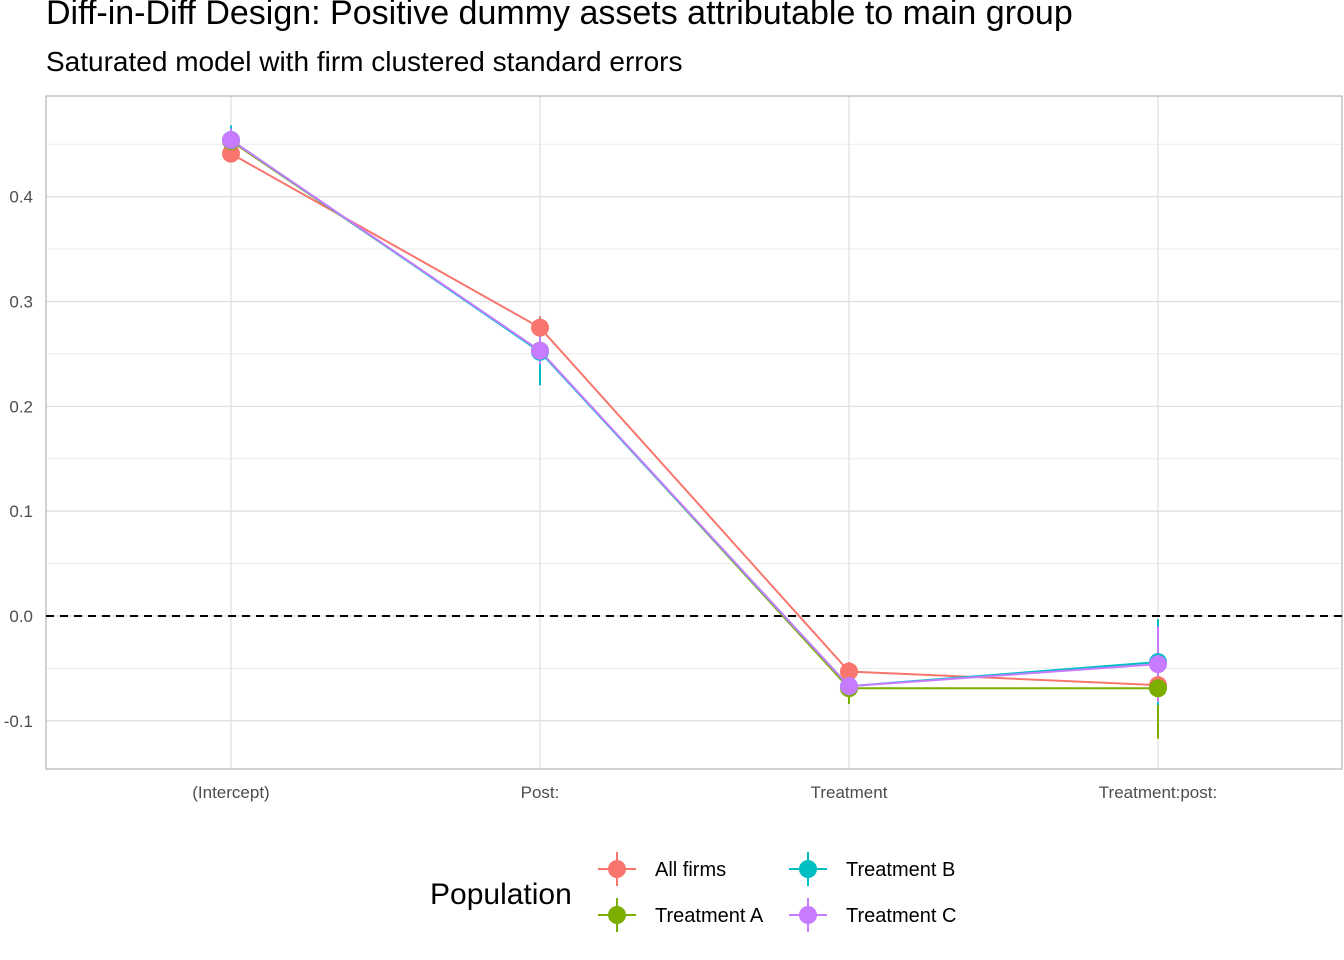 Image resolution: width=1344 pixels, height=960 pixels. Describe the element at coordinates (21, 616) in the screenshot. I see `y-tick-label: 0.0` at that location.